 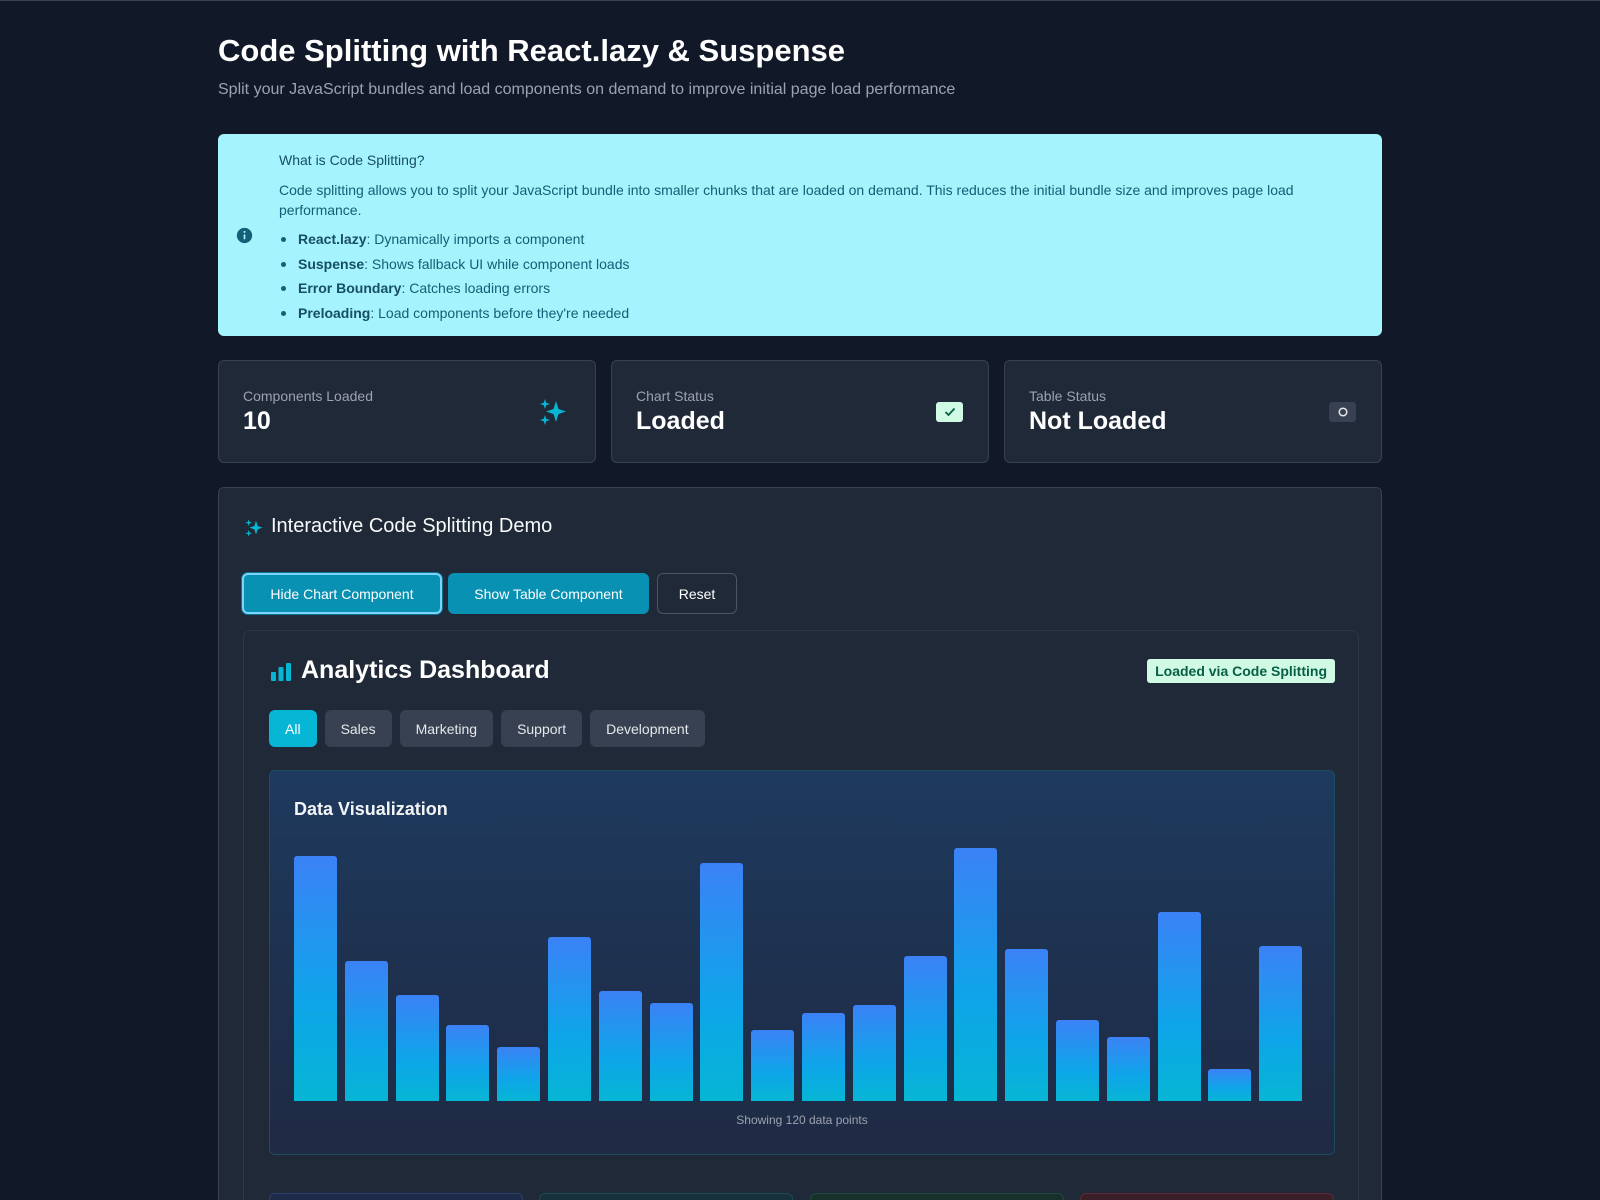 I want to click on stat-value: Loaded, so click(x=680, y=421).